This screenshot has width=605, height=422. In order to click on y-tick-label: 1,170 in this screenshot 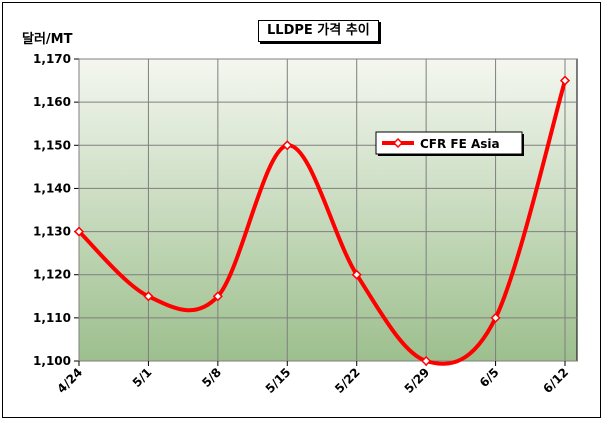, I will do `click(52, 59)`.